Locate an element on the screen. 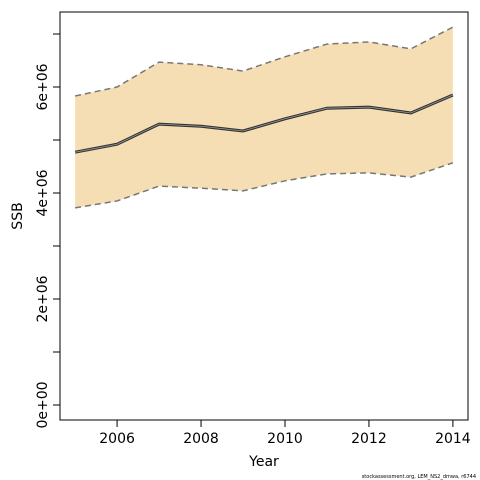 The height and width of the screenshot is (480, 480). x-tick-label: 2008 is located at coordinates (201, 439).